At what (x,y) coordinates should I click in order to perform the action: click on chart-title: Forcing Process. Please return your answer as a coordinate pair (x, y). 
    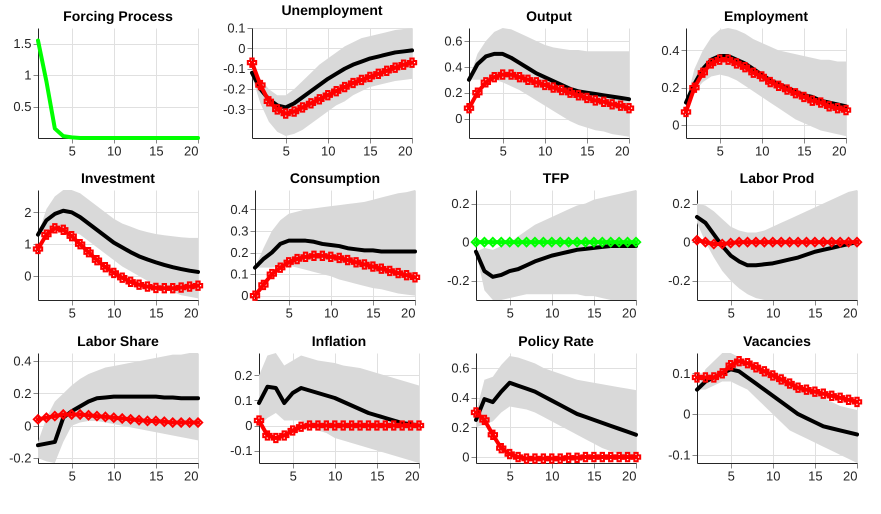
    Looking at the image, I should click on (118, 16).